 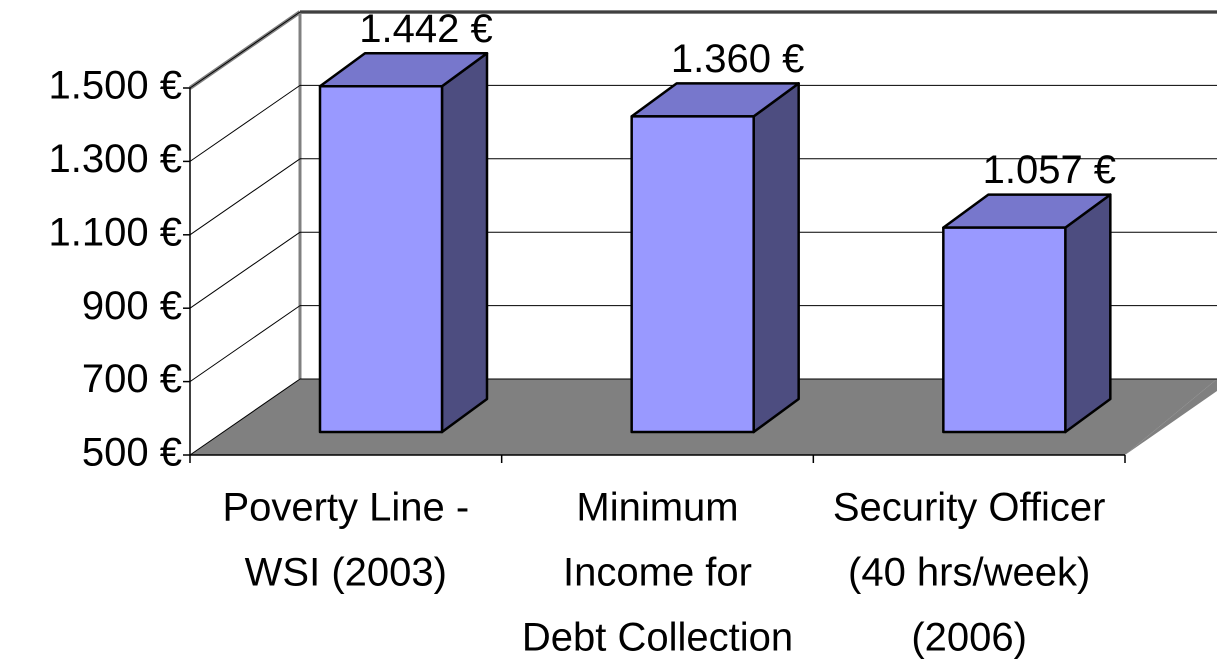 What do you see at coordinates (132, 453) in the screenshot?
I see `y-tick-label: 500 €` at bounding box center [132, 453].